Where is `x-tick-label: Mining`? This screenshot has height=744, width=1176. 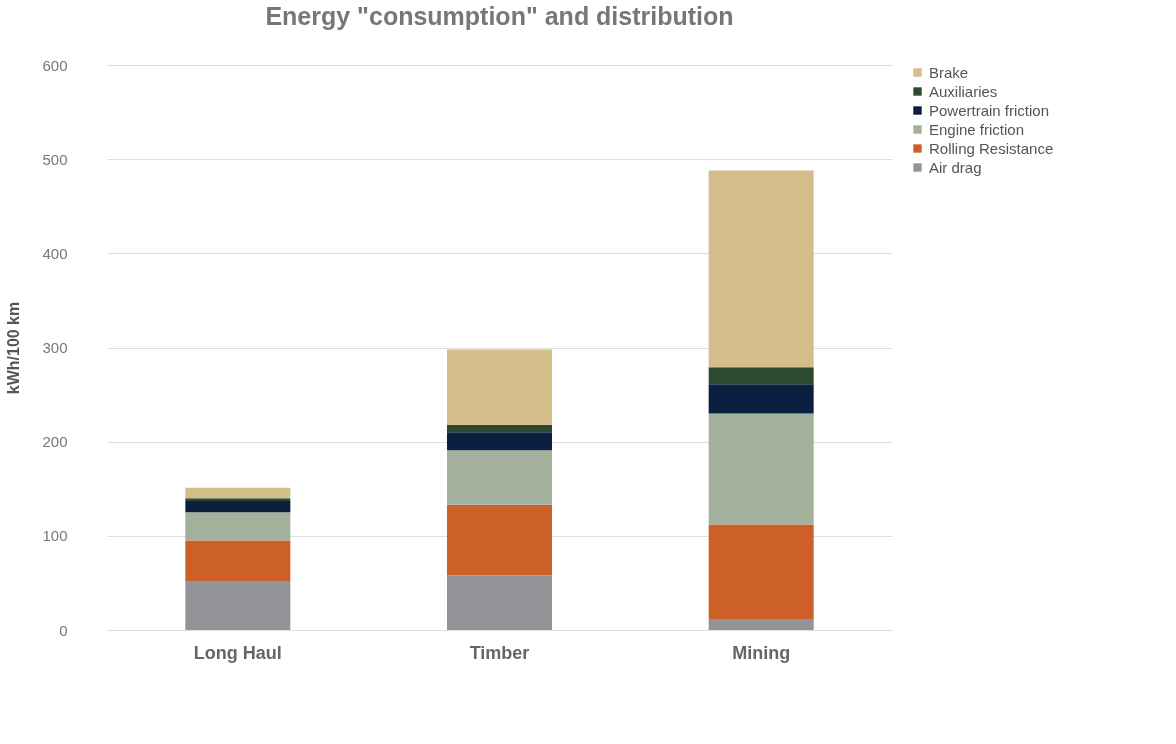 x-tick-label: Mining is located at coordinates (761, 652).